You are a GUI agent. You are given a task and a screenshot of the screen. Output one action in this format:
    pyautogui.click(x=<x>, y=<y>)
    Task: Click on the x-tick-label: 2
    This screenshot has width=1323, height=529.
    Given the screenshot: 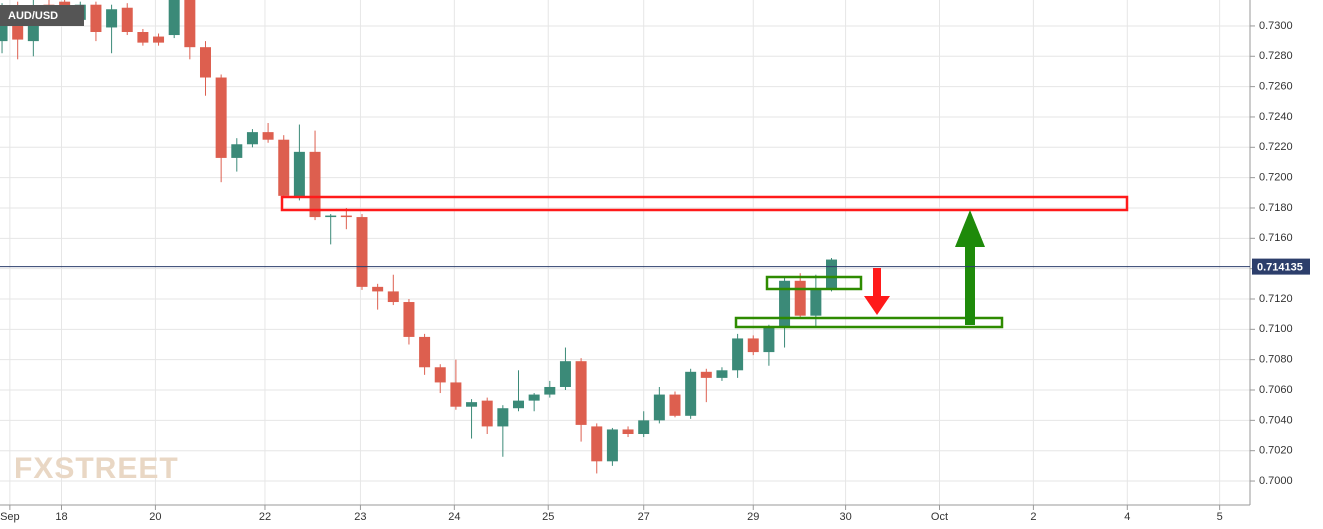 What is the action you would take?
    pyautogui.click(x=1033, y=517)
    